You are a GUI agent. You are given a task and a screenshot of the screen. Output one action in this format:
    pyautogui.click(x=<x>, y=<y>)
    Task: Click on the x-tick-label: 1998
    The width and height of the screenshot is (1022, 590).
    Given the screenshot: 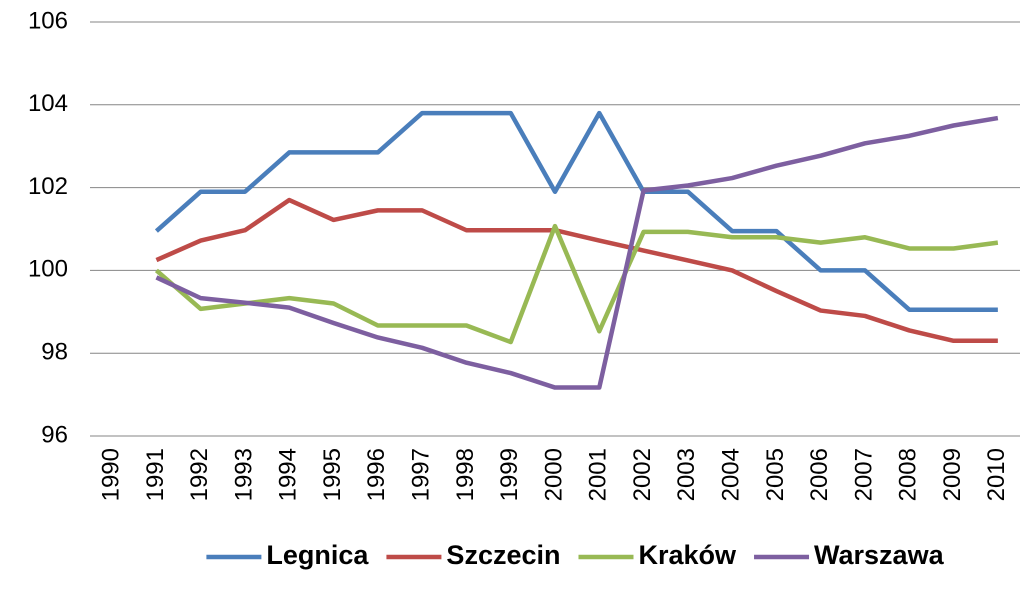 What is the action you would take?
    pyautogui.click(x=465, y=474)
    